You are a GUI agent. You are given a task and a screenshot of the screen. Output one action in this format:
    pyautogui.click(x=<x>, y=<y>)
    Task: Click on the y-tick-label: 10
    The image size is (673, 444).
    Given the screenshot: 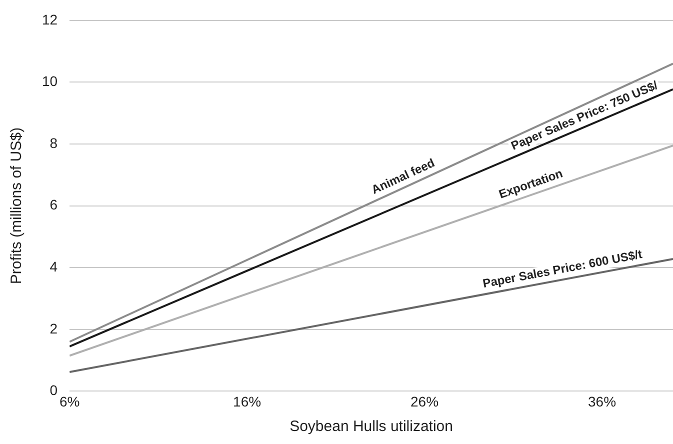 What is the action you would take?
    pyautogui.click(x=50, y=81)
    